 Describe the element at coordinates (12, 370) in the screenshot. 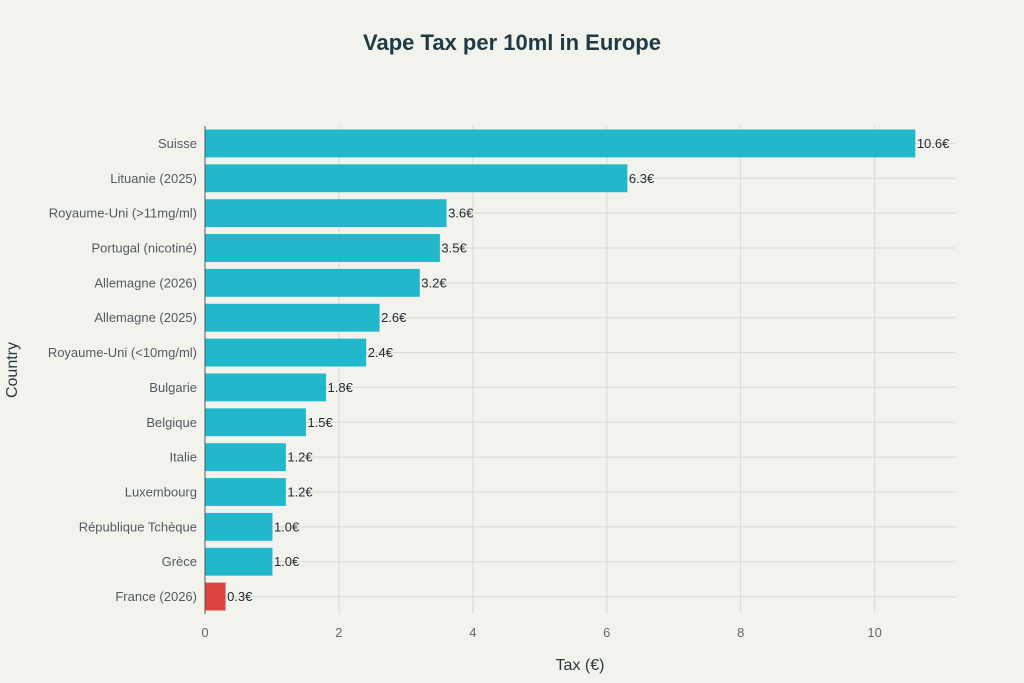

I see `y-axis-title: Country` at that location.